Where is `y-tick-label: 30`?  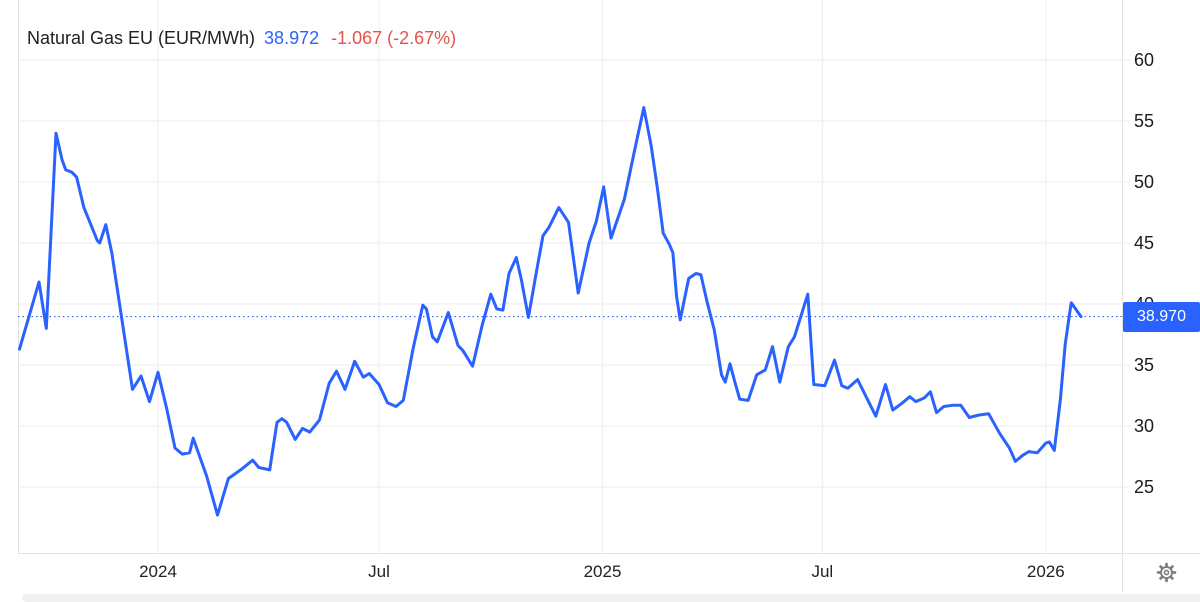 y-tick-label: 30 is located at coordinates (1144, 426).